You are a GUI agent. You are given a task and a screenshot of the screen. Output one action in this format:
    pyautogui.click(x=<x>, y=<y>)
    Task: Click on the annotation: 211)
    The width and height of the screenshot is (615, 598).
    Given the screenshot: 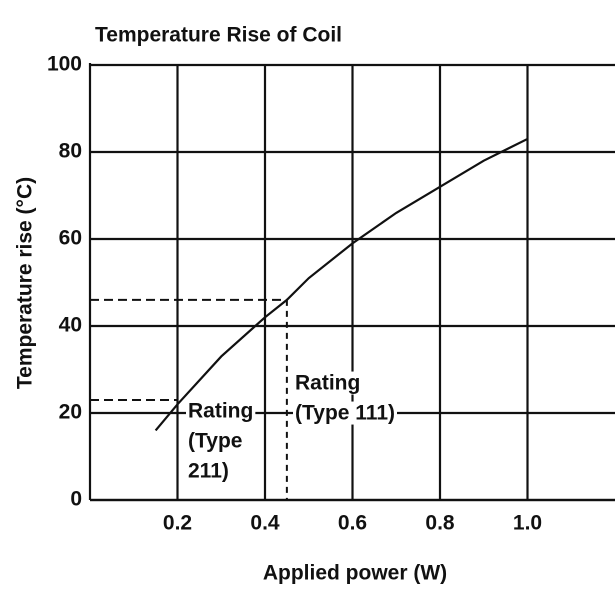 What is the action you would take?
    pyautogui.click(x=208, y=471)
    